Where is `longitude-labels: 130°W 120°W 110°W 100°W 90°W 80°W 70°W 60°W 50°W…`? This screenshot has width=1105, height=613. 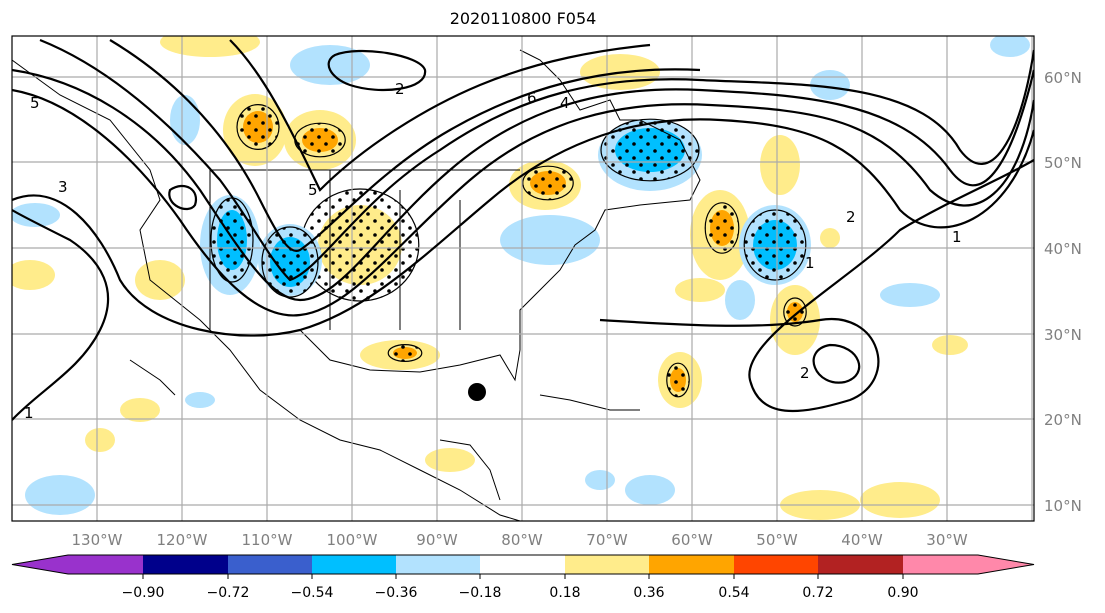
longitude-labels: 130°W 120°W 110°W 100°W 90°W 80°W 70°W 60°W 50°W… is located at coordinates (520, 540).